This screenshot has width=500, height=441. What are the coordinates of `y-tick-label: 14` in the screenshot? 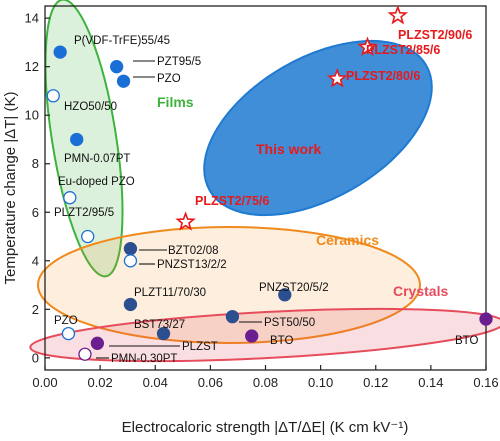 It's located at (32, 18).